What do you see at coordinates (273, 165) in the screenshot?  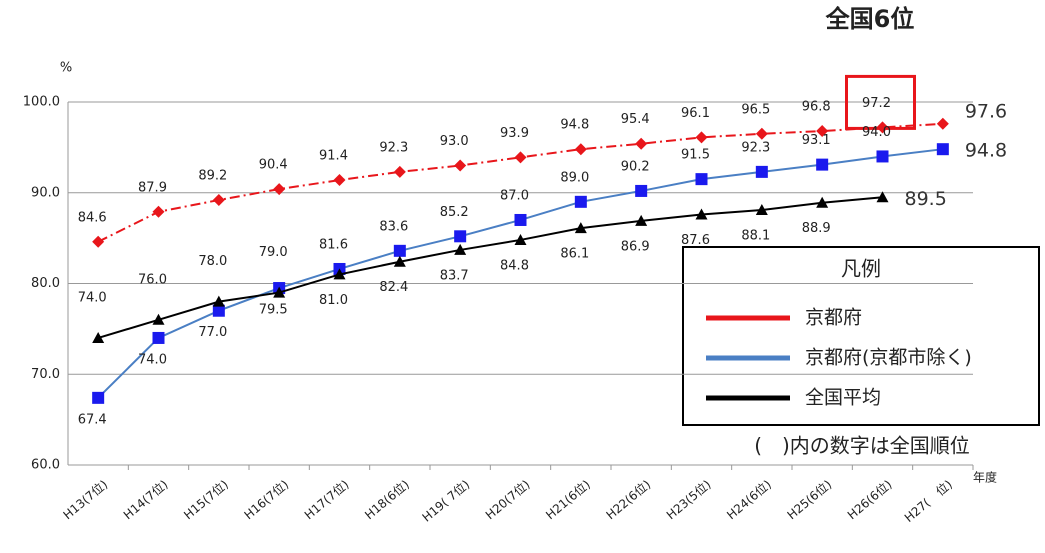 I see `data-label: 90.4` at bounding box center [273, 165].